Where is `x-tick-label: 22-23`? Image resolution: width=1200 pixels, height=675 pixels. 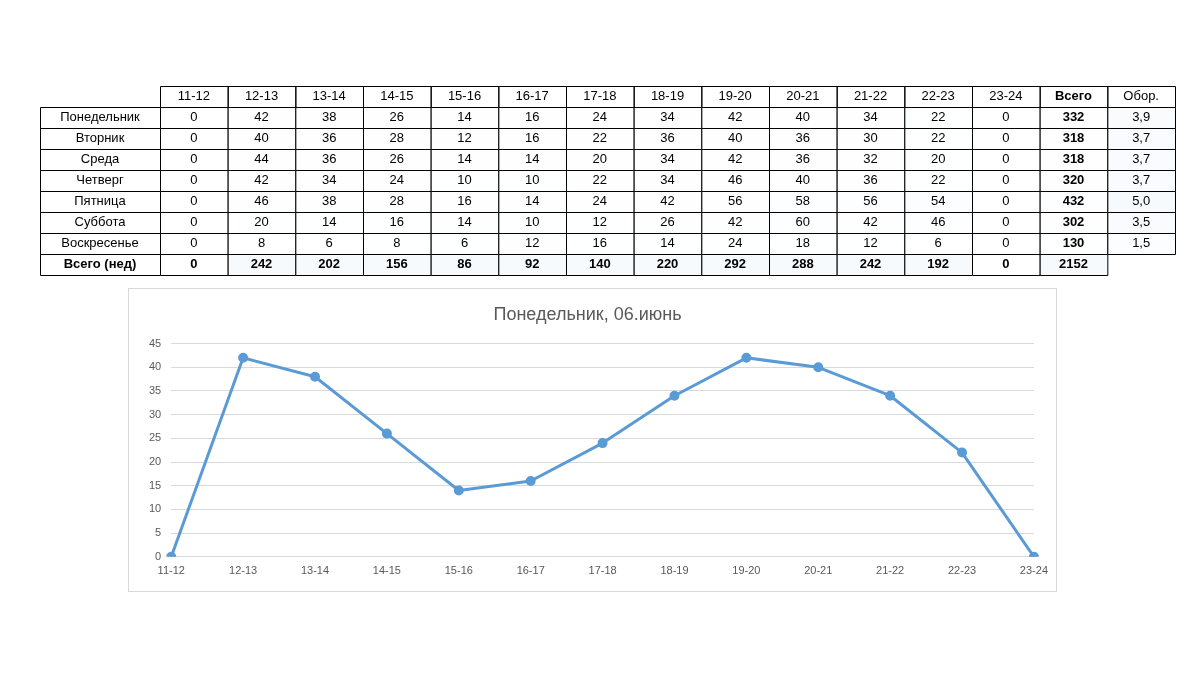
x-tick-label: 22-23 is located at coordinates (962, 570).